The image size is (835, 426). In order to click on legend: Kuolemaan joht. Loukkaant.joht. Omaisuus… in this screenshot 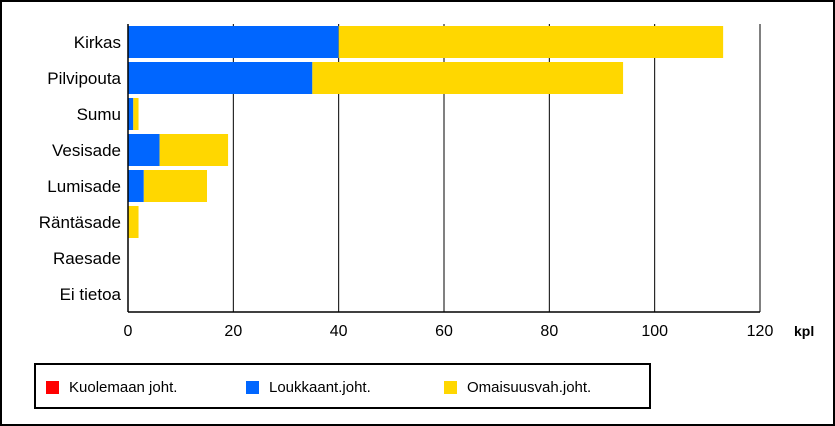, I will do `click(342, 386)`.